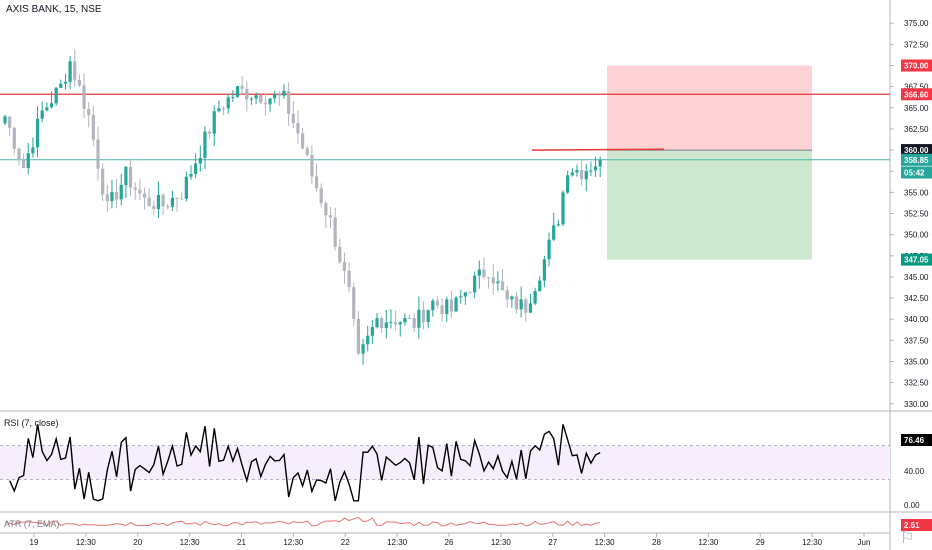  I want to click on price-tick-label: 375.00, so click(916, 23).